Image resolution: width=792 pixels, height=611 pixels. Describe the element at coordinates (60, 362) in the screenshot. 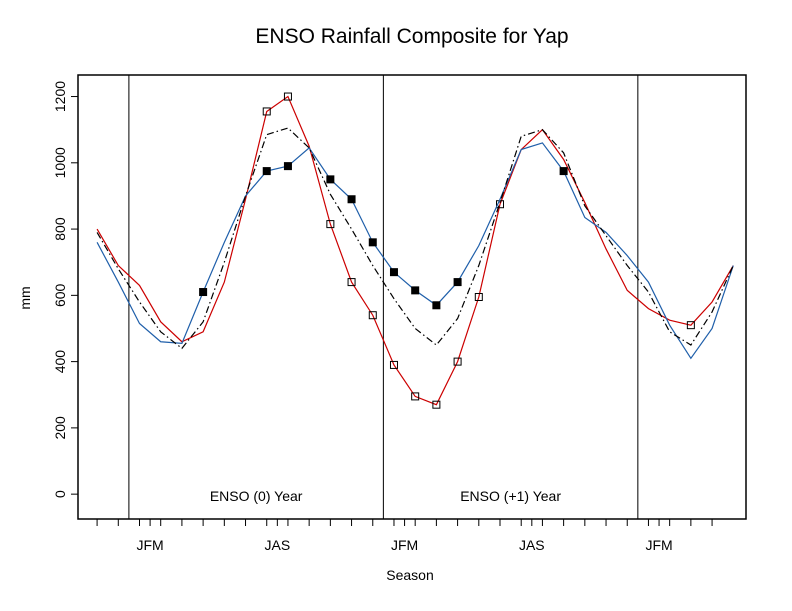

I see `y-tick-label: 400` at that location.